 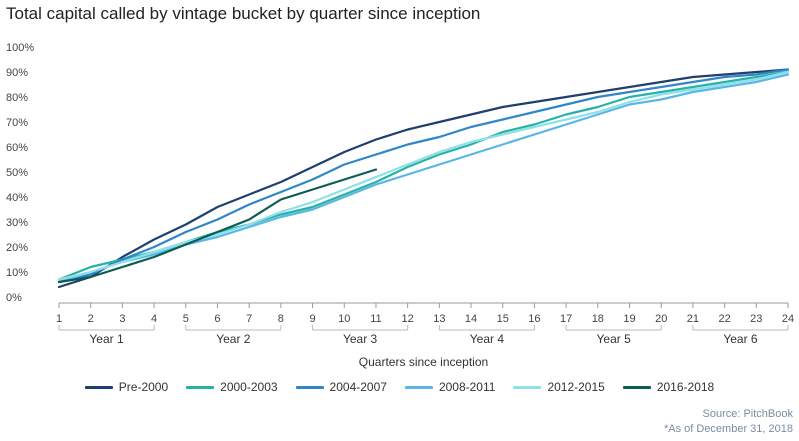 I want to click on legend-item: 2012-2015, so click(x=559, y=387).